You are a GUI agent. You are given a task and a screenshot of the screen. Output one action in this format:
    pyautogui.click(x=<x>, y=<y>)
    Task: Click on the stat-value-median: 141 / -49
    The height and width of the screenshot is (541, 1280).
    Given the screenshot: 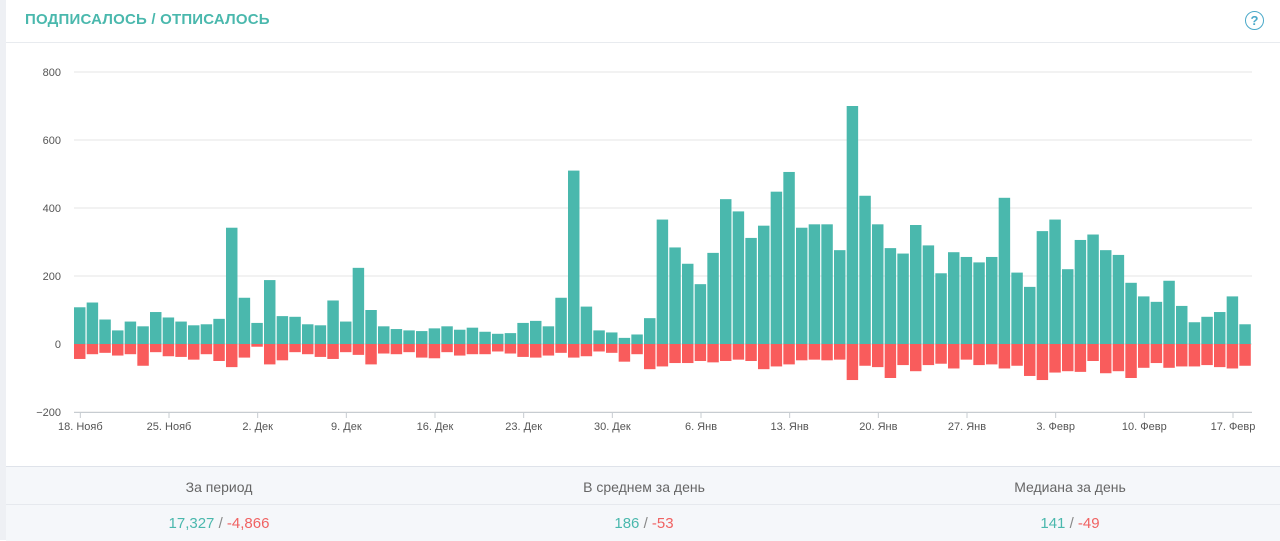 What is the action you would take?
    pyautogui.click(x=1070, y=523)
    